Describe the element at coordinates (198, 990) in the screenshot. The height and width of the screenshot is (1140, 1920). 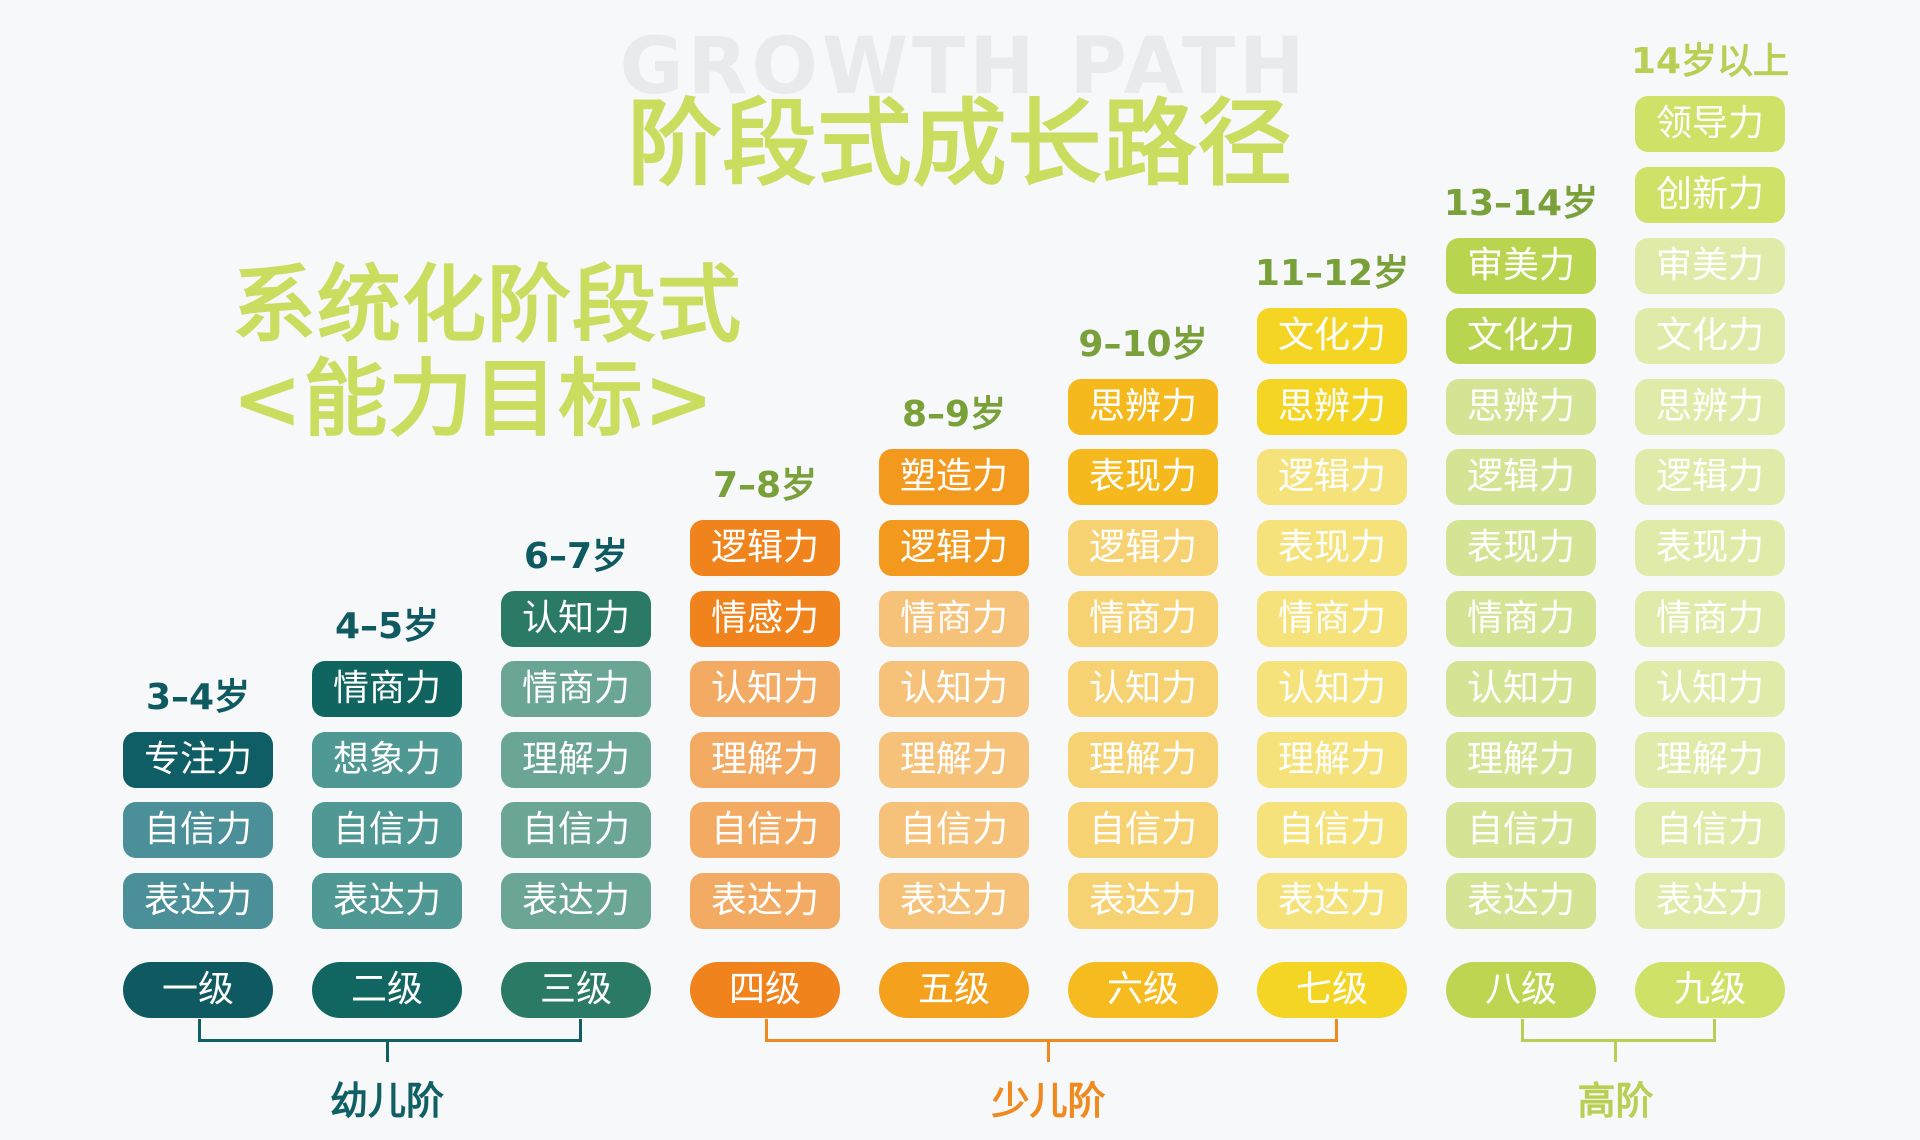
I see `level-badge: 一级` at that location.